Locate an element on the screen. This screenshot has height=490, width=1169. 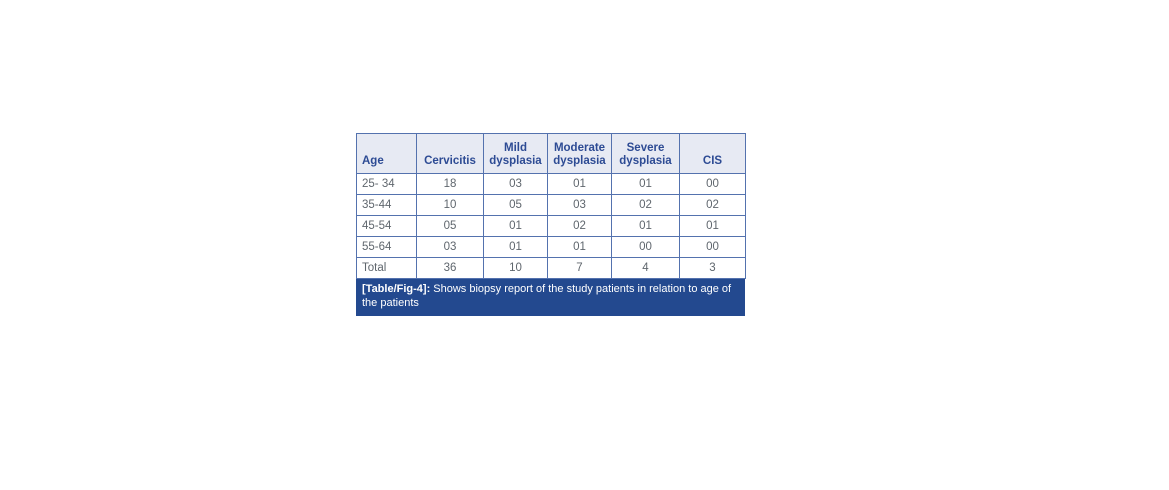
cell-age-group: 55-64 is located at coordinates (386, 247).